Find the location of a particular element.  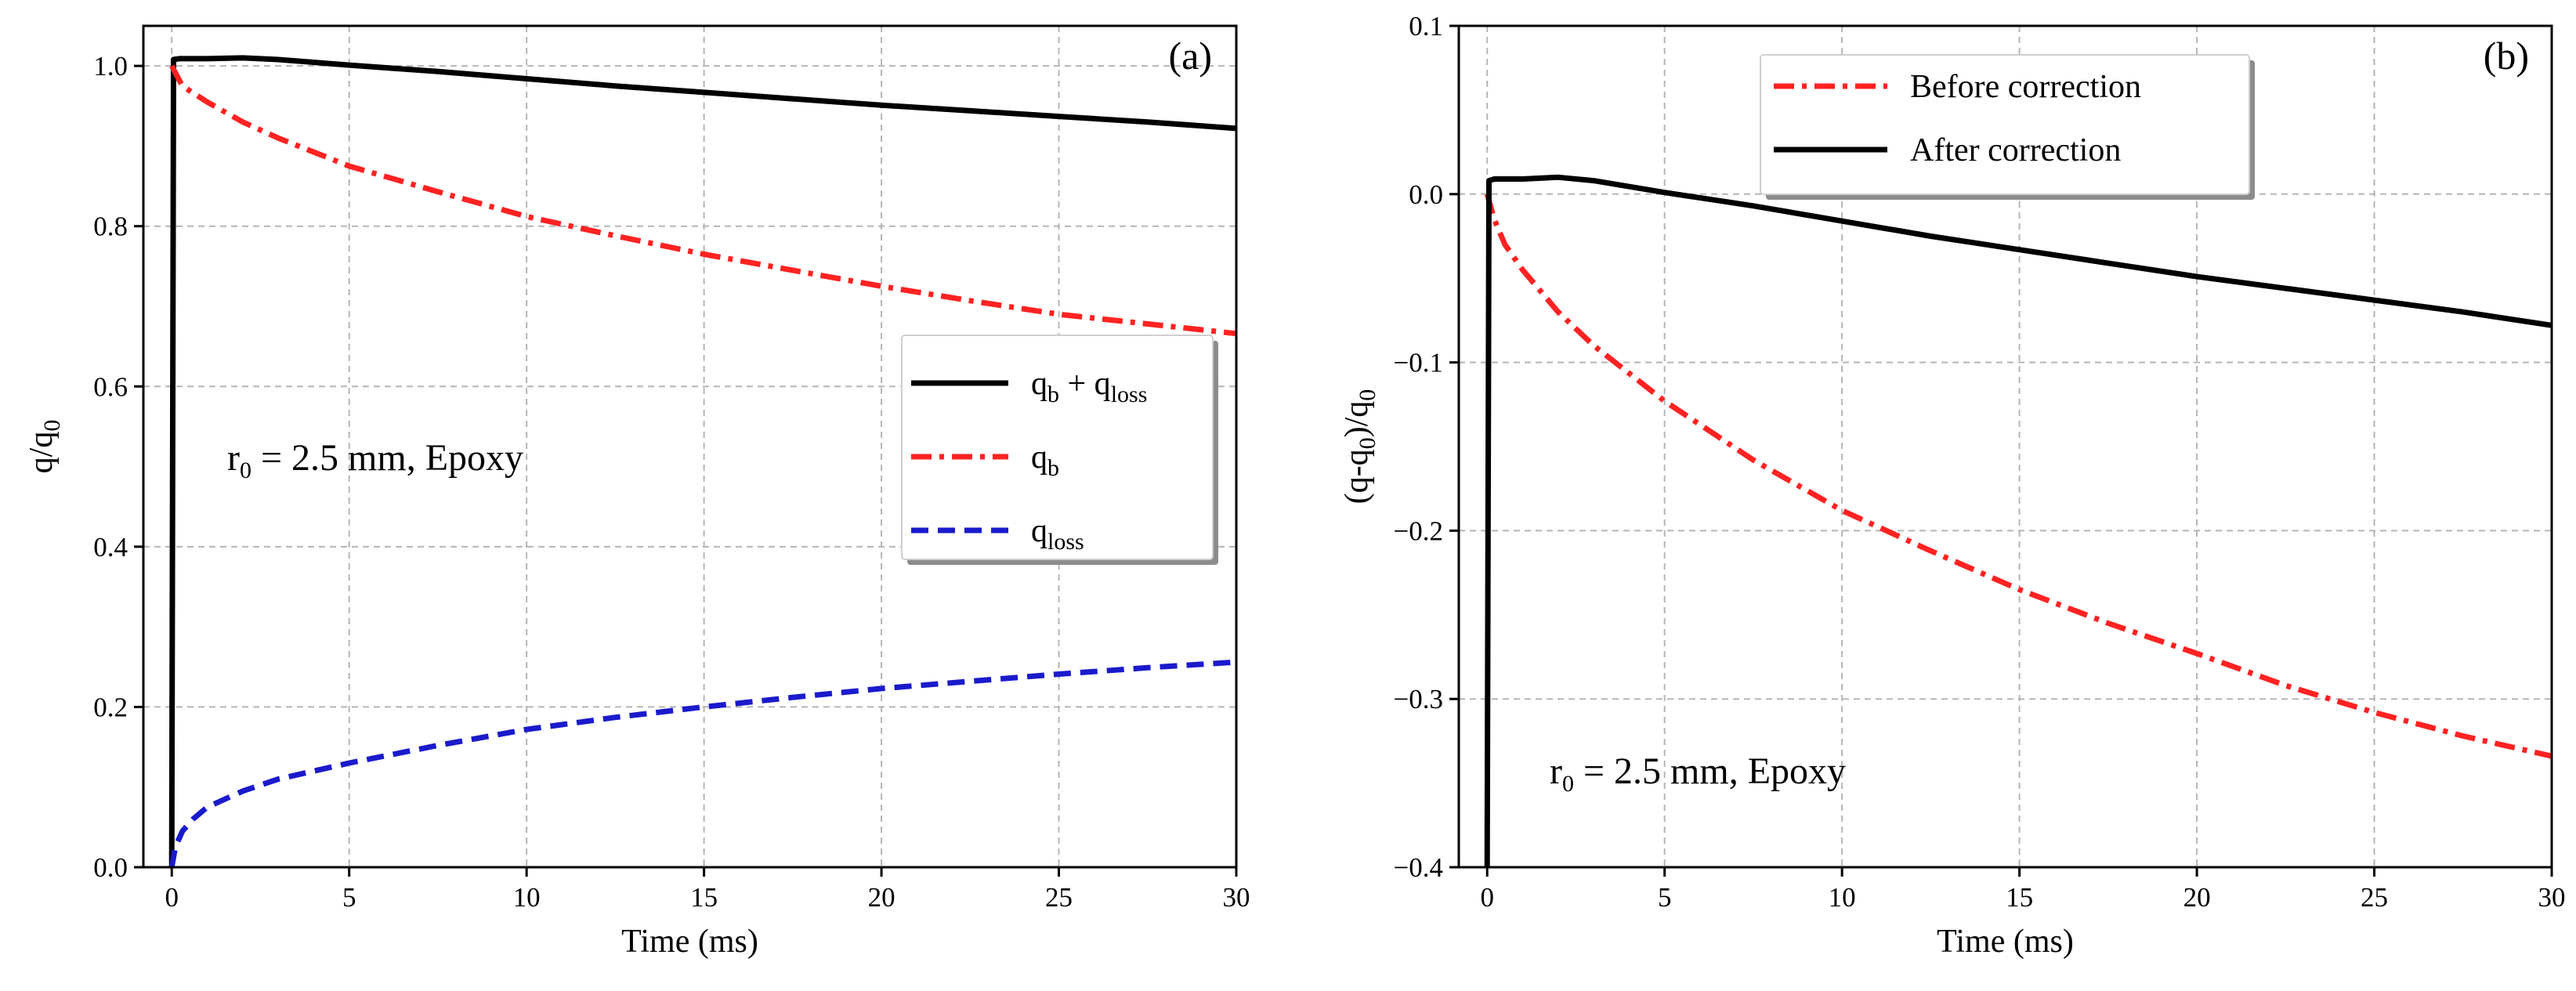

series-line-q-loss is located at coordinates (702, 763).